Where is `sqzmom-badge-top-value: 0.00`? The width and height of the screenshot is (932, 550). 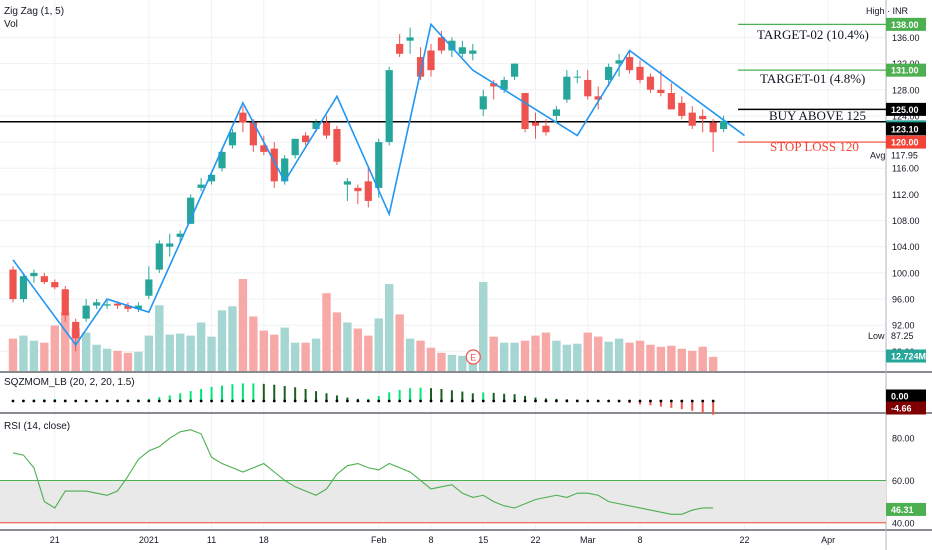 sqzmom-badge-top-value: 0.00 is located at coordinates (900, 397).